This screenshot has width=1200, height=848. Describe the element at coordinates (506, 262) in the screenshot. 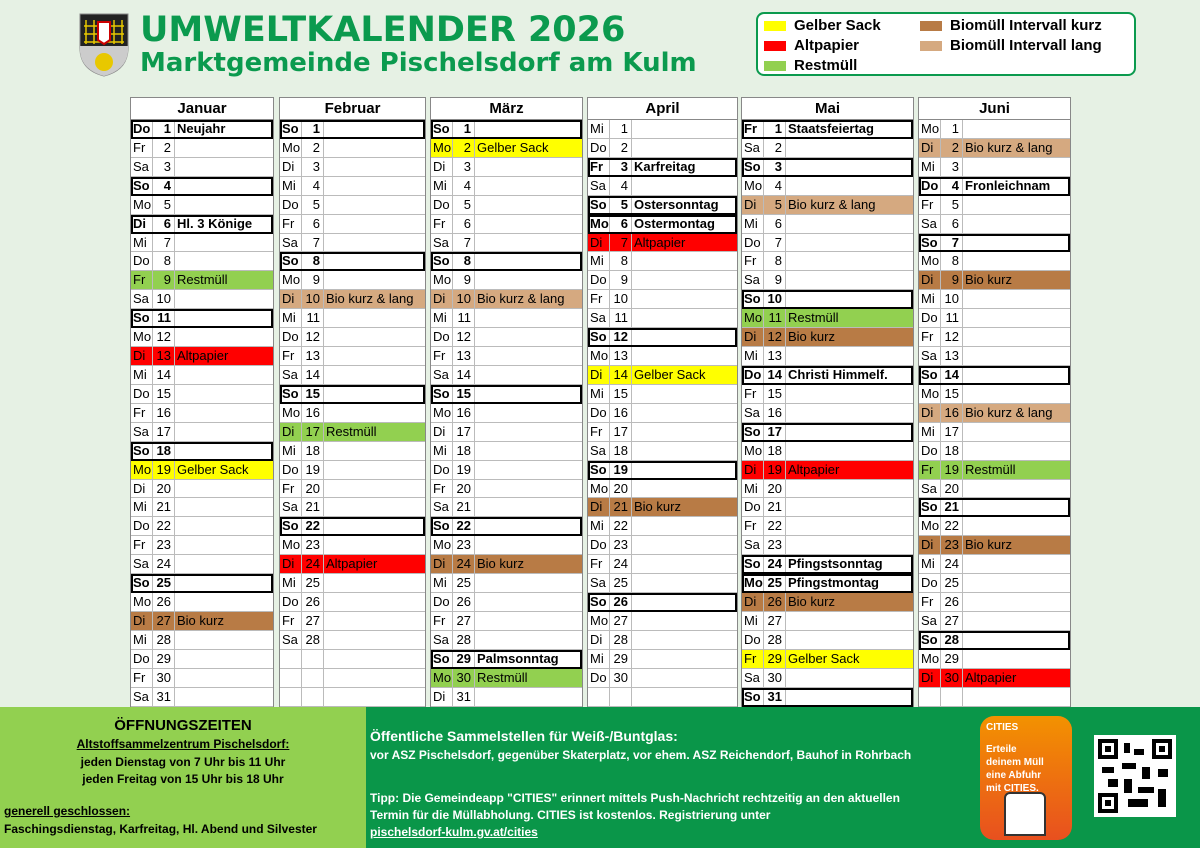

I see `day-row: So 8` at that location.